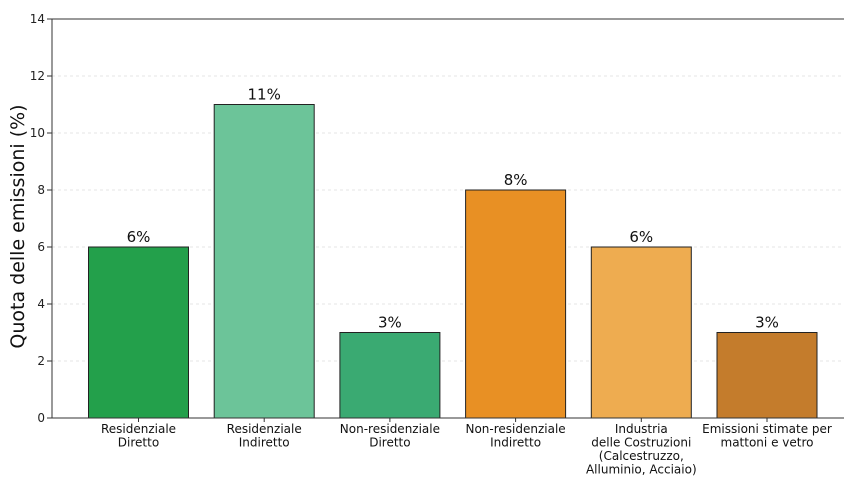 This screenshot has height=477, width=844. I want to click on y-tick-label: 6, so click(41, 247).